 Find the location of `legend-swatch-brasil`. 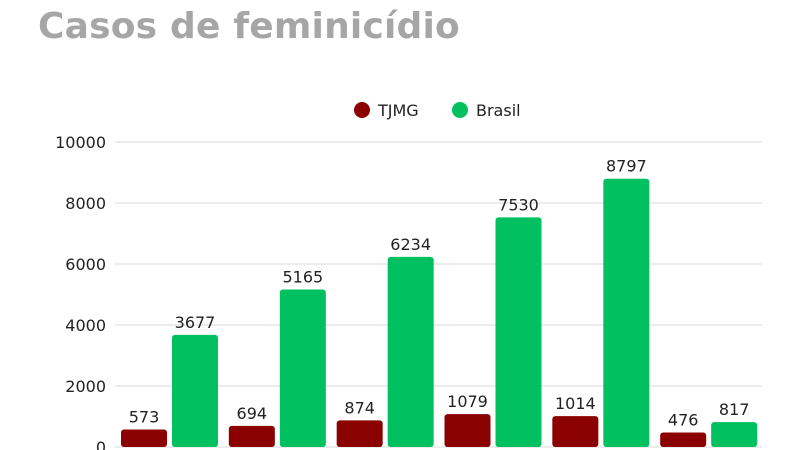

legend-swatch-brasil is located at coordinates (460, 110).